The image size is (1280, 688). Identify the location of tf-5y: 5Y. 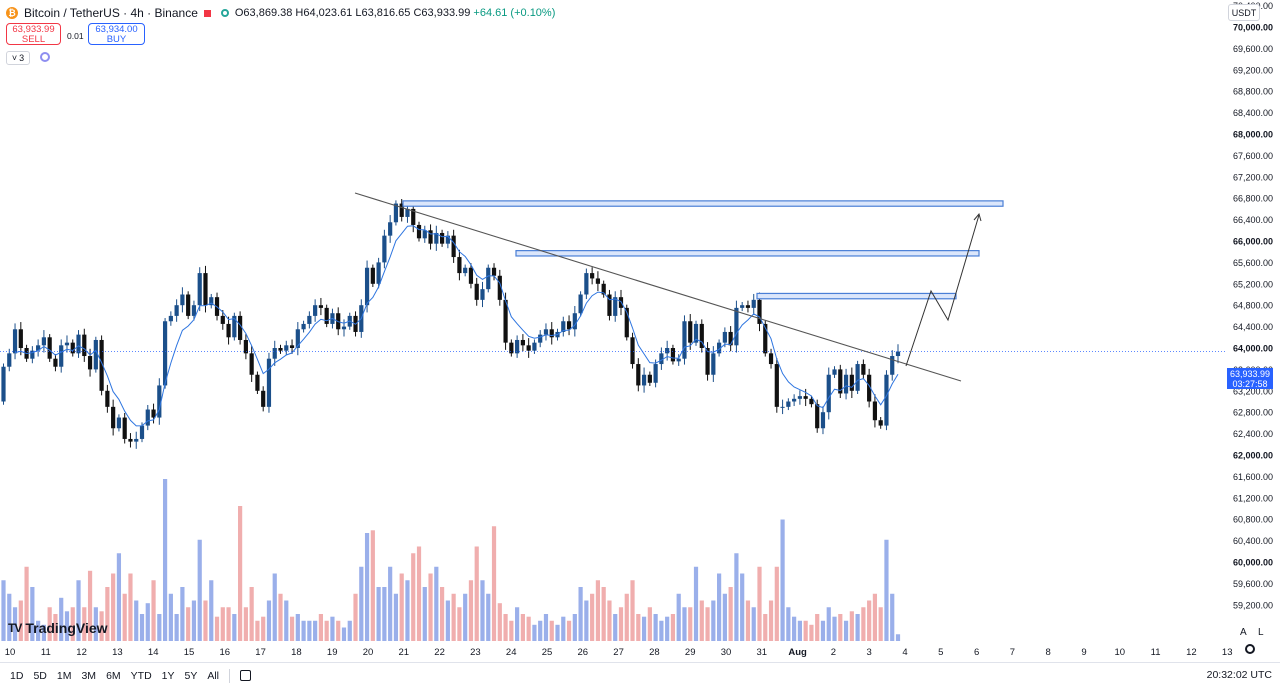
(191, 675).